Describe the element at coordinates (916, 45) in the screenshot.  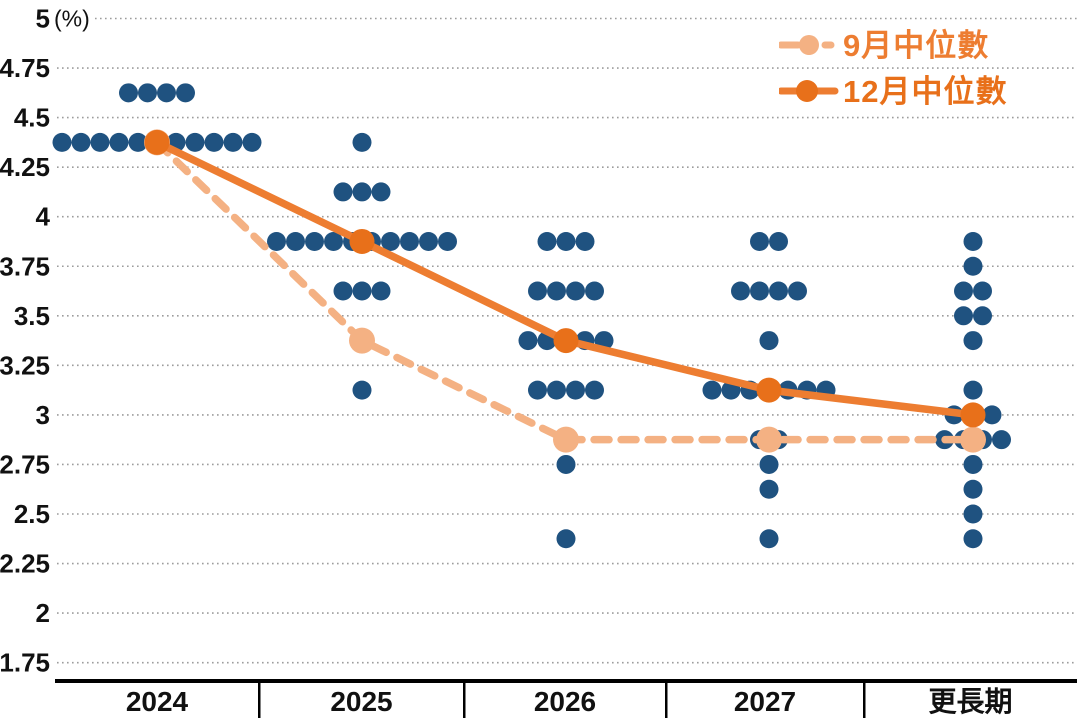
I see `legend-label-september: 9月中位數` at that location.